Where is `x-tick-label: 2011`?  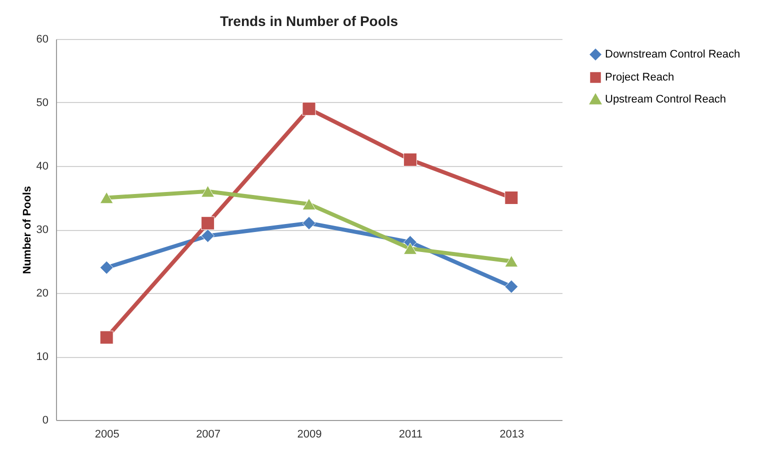 x-tick-label: 2011 is located at coordinates (410, 434).